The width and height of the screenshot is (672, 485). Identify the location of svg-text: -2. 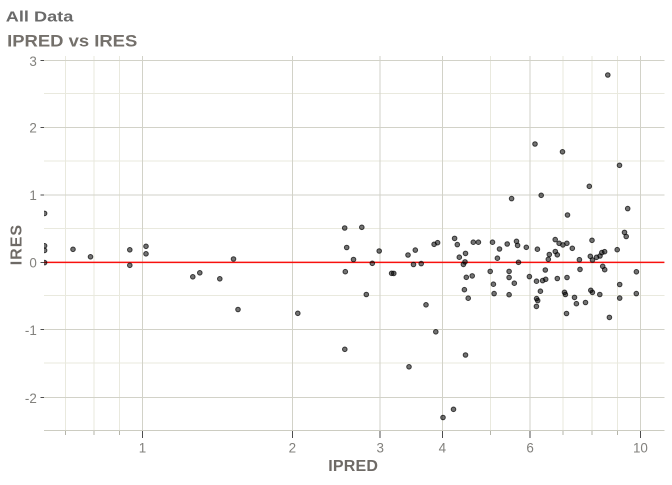
(31, 398).